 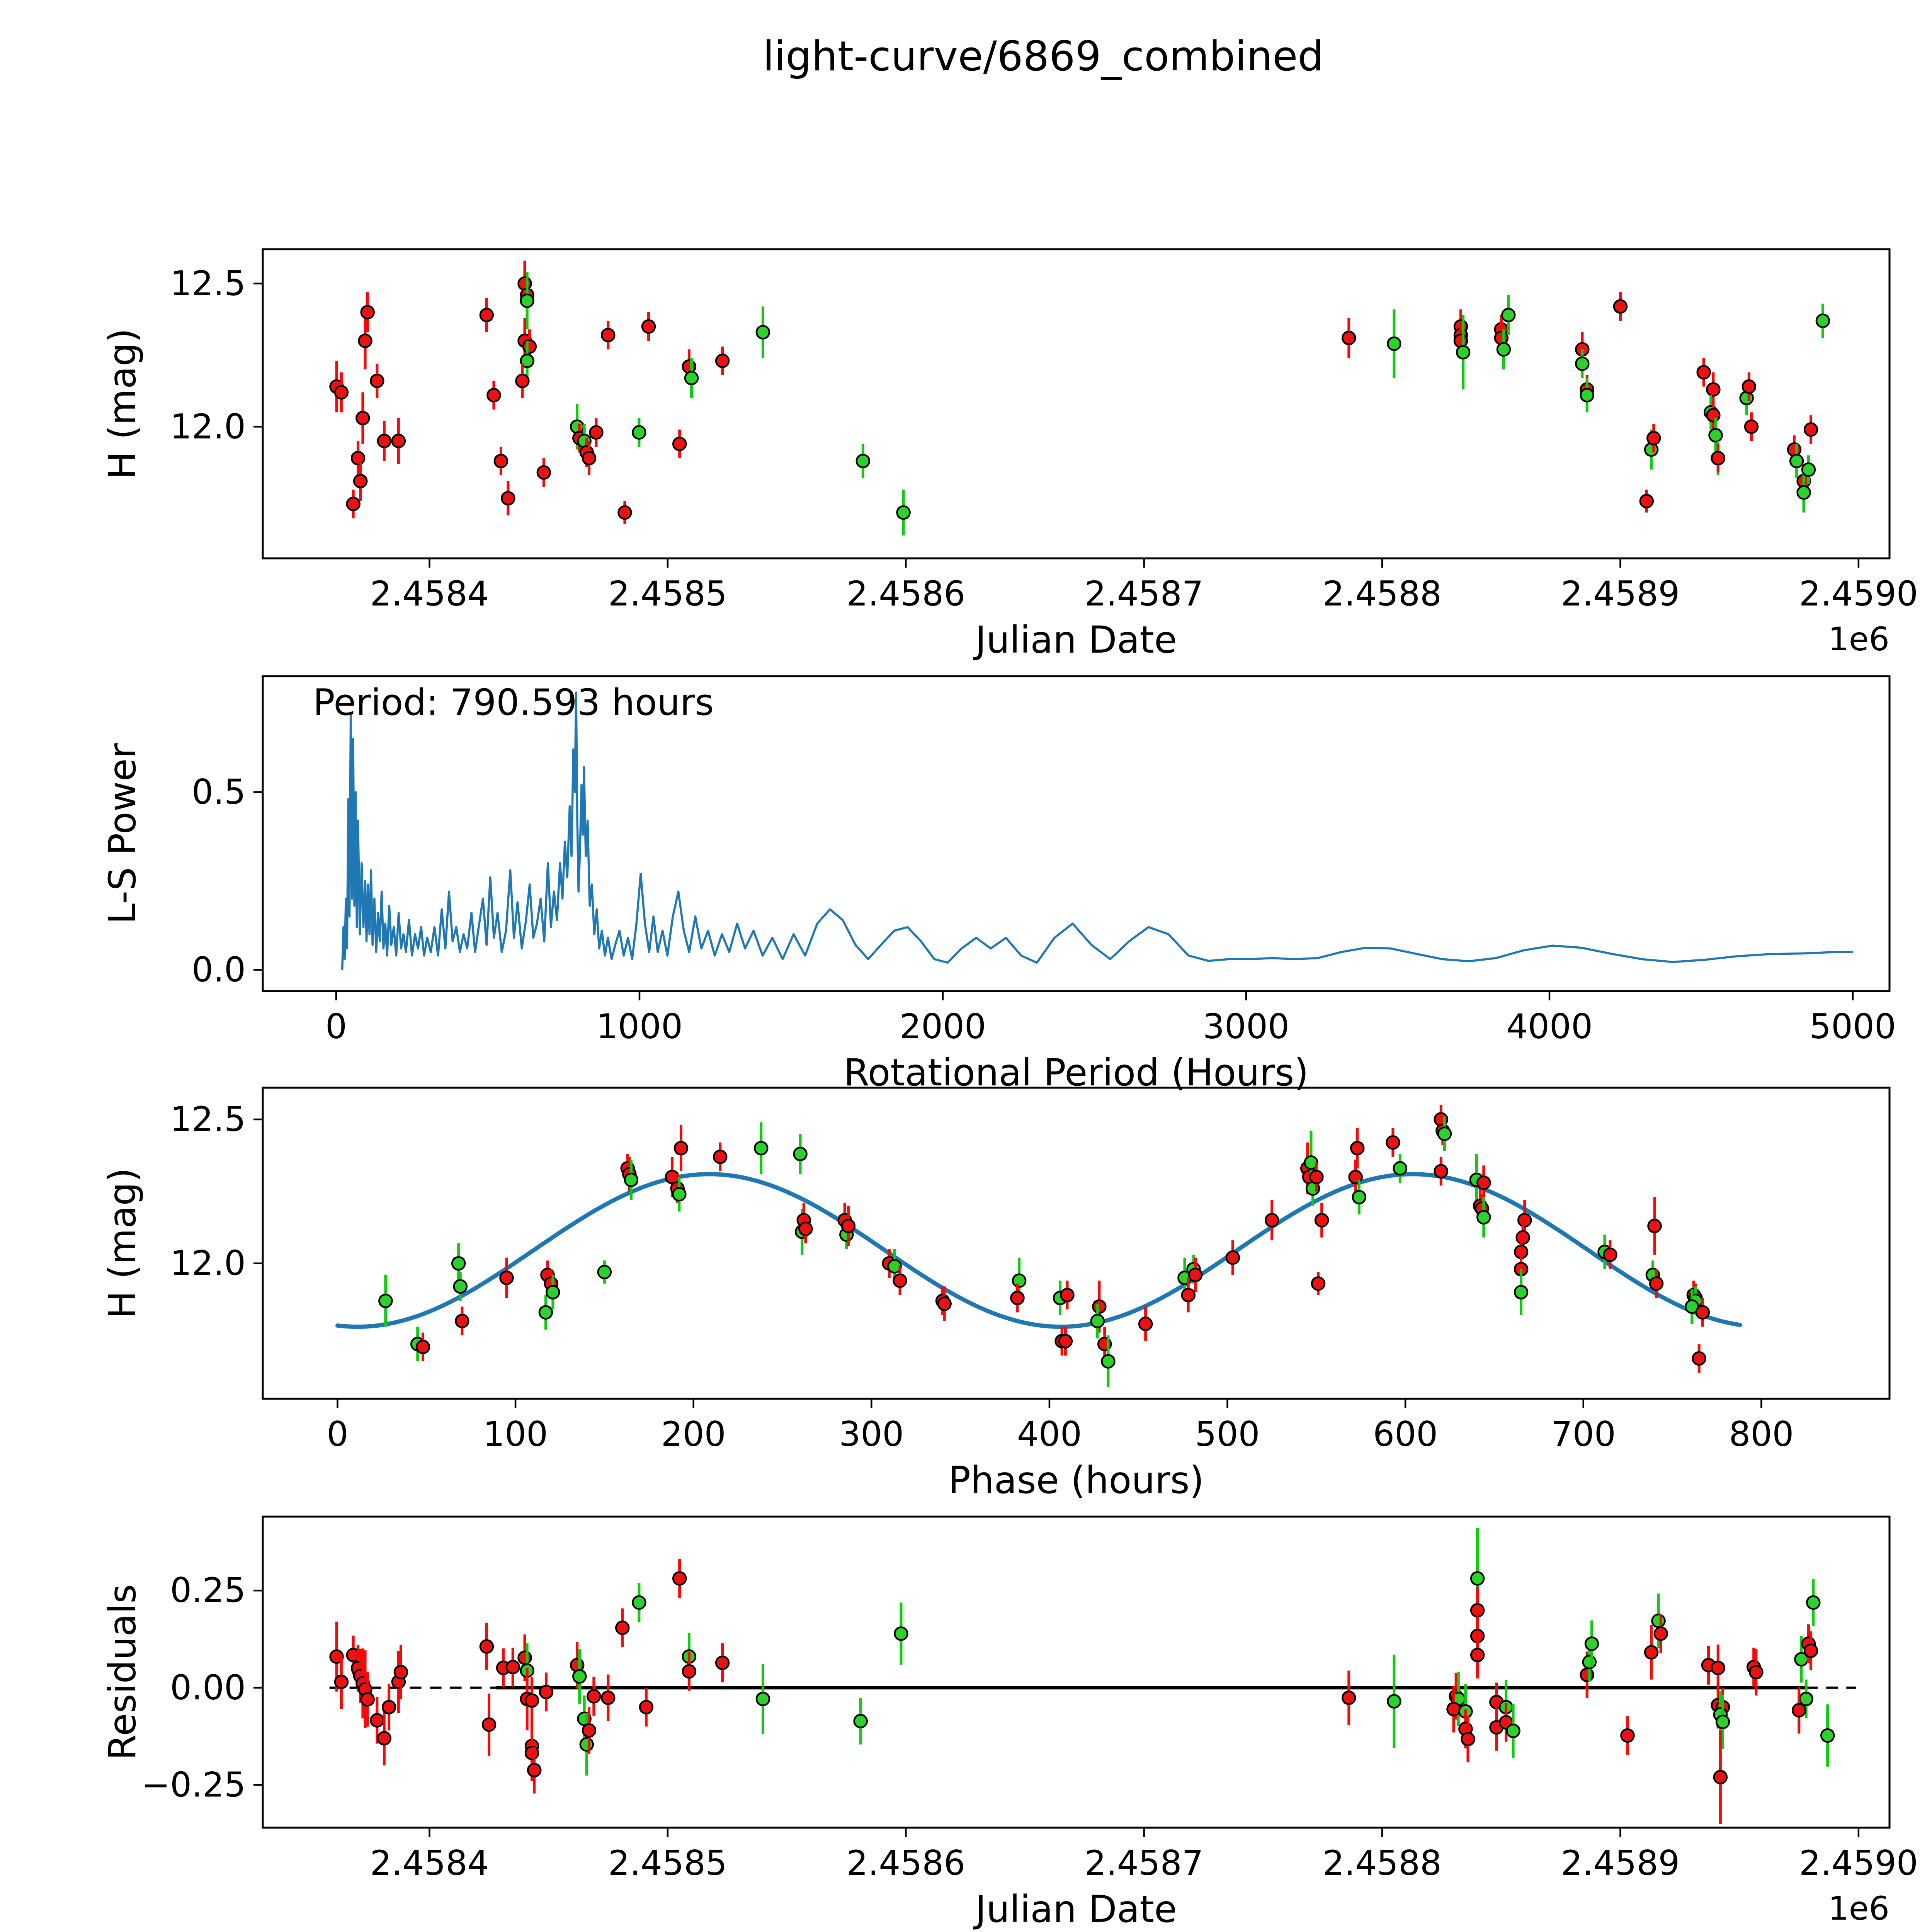 I want to click on x-tick-label: 2.4590, so click(x=1858, y=594).